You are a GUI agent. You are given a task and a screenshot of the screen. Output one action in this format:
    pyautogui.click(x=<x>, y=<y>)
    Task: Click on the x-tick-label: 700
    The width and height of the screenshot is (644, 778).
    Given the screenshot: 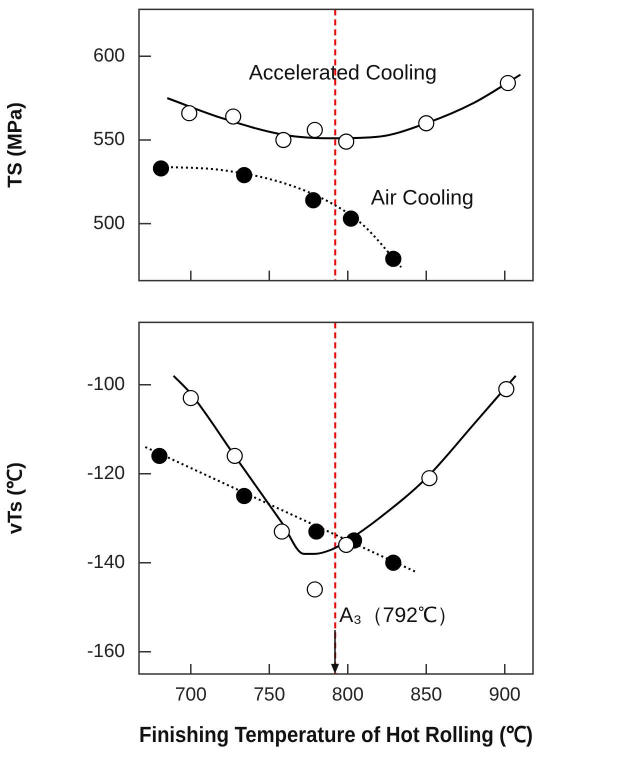 What is the action you would take?
    pyautogui.click(x=190, y=695)
    